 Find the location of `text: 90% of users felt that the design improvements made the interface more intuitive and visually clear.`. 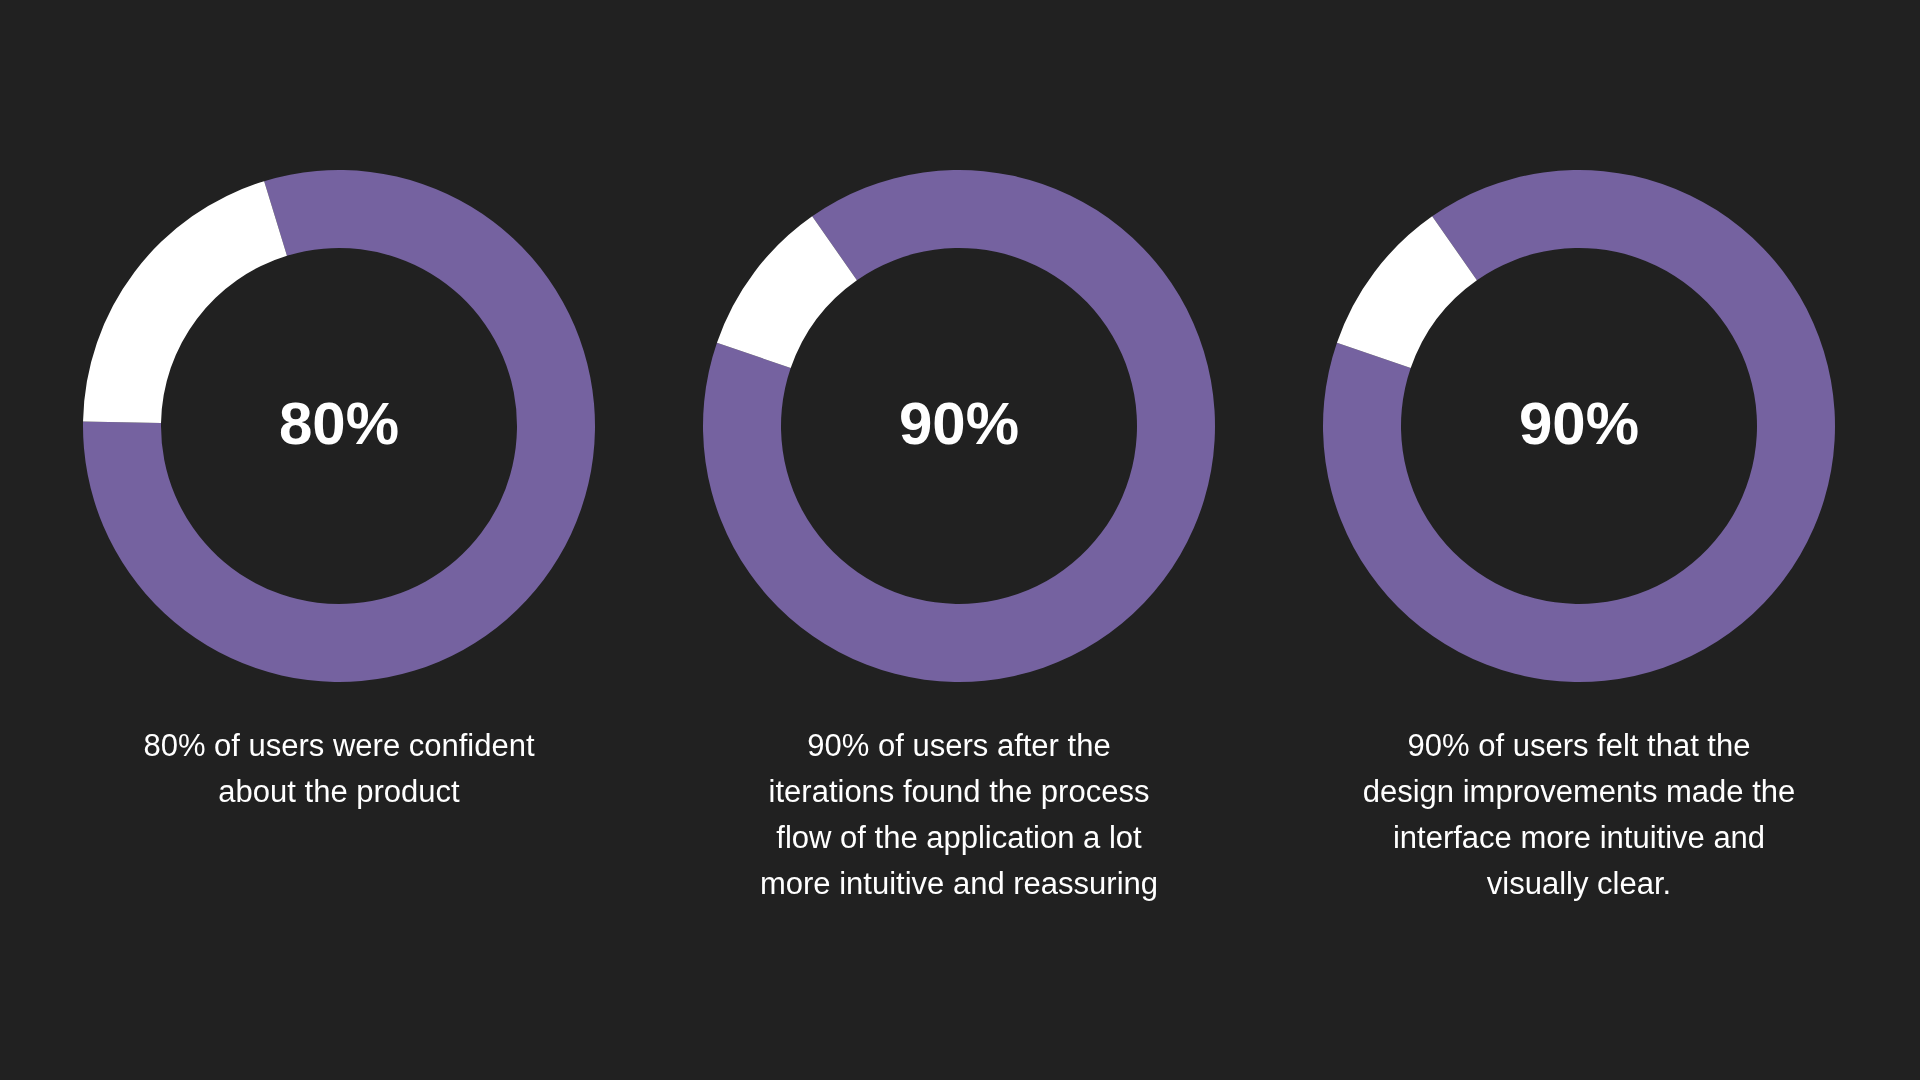

text: 90% of users felt that the design improvements made the interface more intuitive and visually clear. is located at coordinates (1579, 814).